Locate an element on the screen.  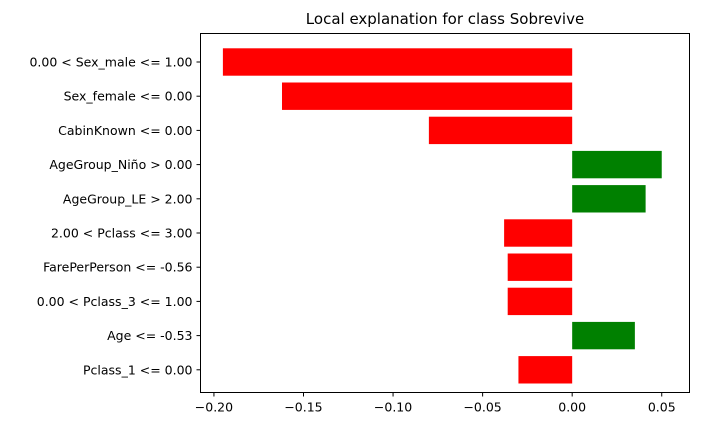
x-tick-label: 0.05 is located at coordinates (662, 407).